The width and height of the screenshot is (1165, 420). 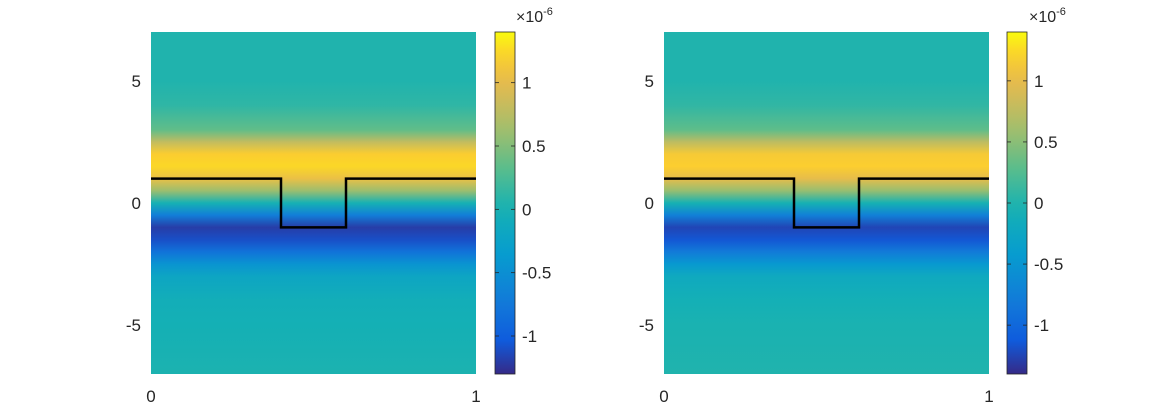 I want to click on colorbar-left, so click(x=505, y=203).